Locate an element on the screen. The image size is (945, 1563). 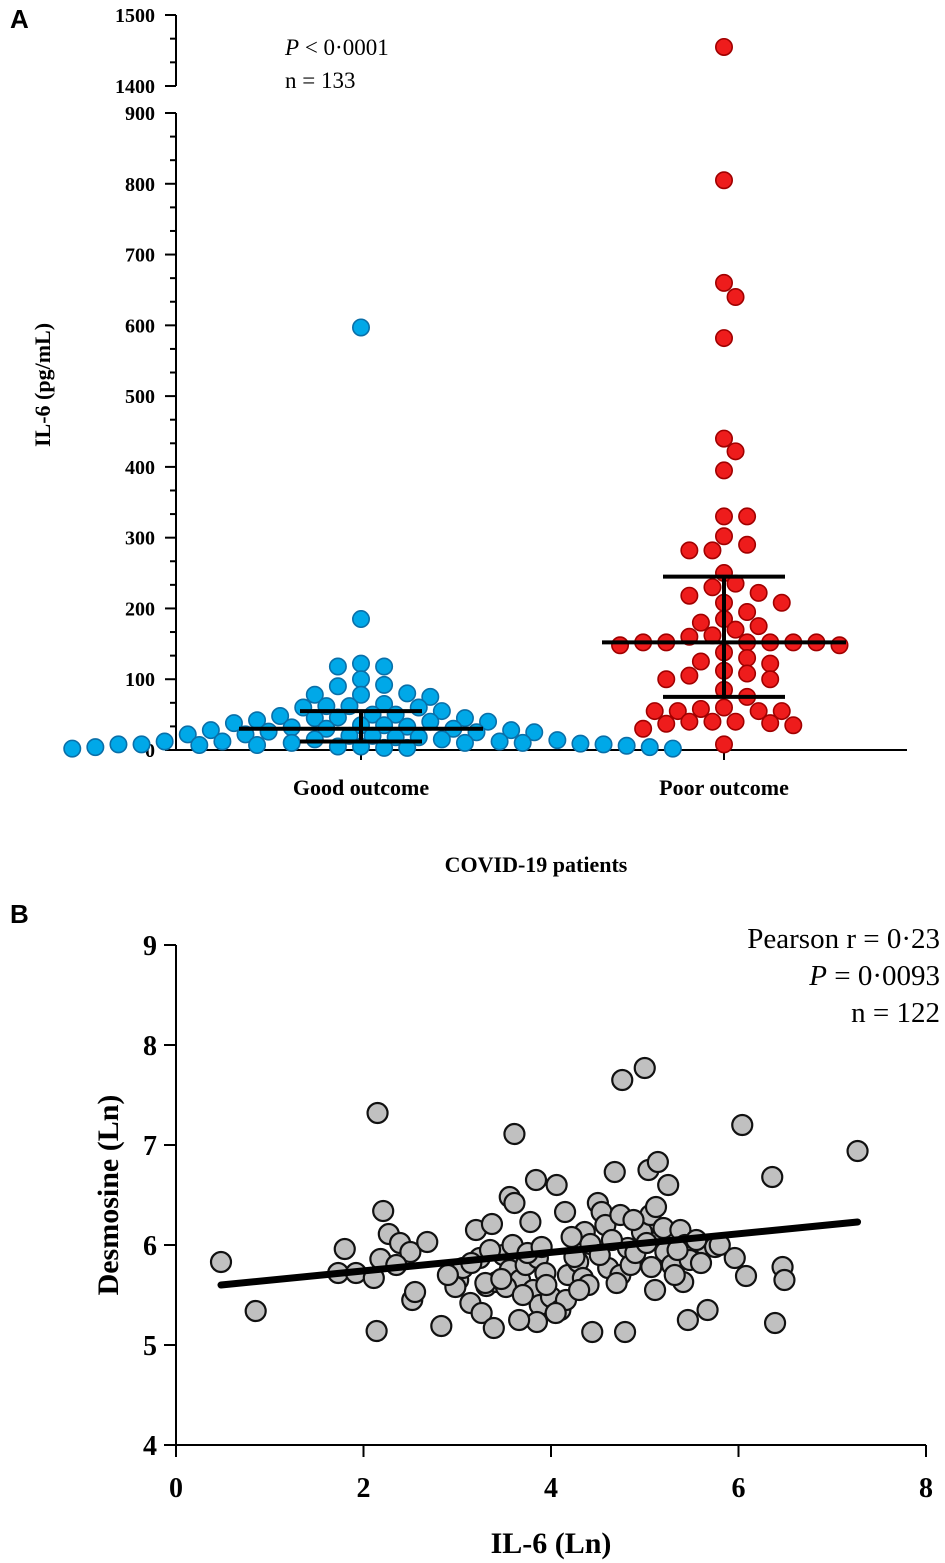
panel-a-error-bars is located at coordinates (542, 659).